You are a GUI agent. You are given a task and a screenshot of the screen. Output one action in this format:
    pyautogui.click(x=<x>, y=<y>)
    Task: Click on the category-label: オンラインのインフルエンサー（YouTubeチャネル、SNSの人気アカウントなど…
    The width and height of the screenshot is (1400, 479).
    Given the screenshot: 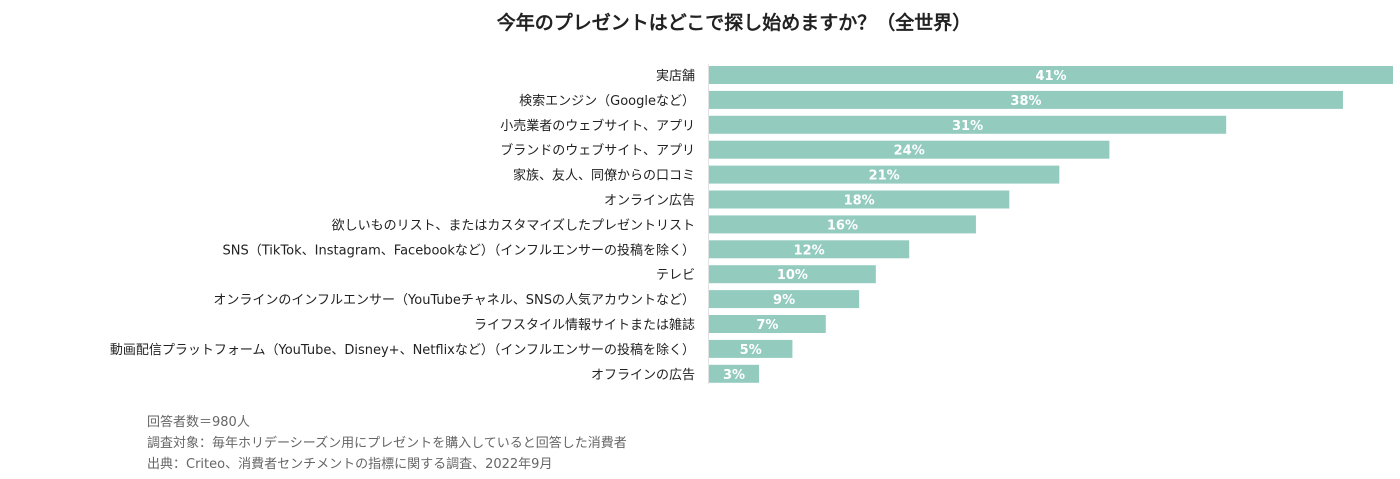 What is the action you would take?
    pyautogui.click(x=454, y=300)
    